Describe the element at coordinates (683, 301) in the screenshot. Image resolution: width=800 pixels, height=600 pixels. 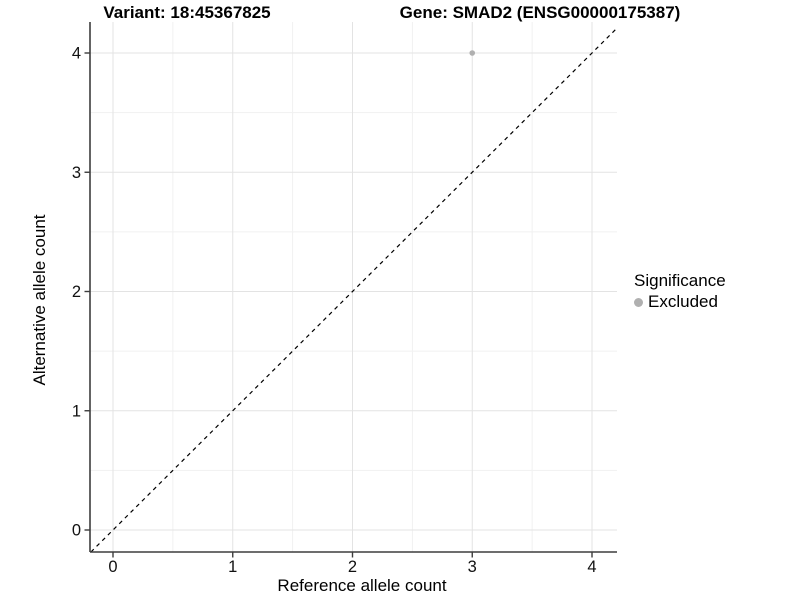
I see `legend-item-label: Excluded` at that location.